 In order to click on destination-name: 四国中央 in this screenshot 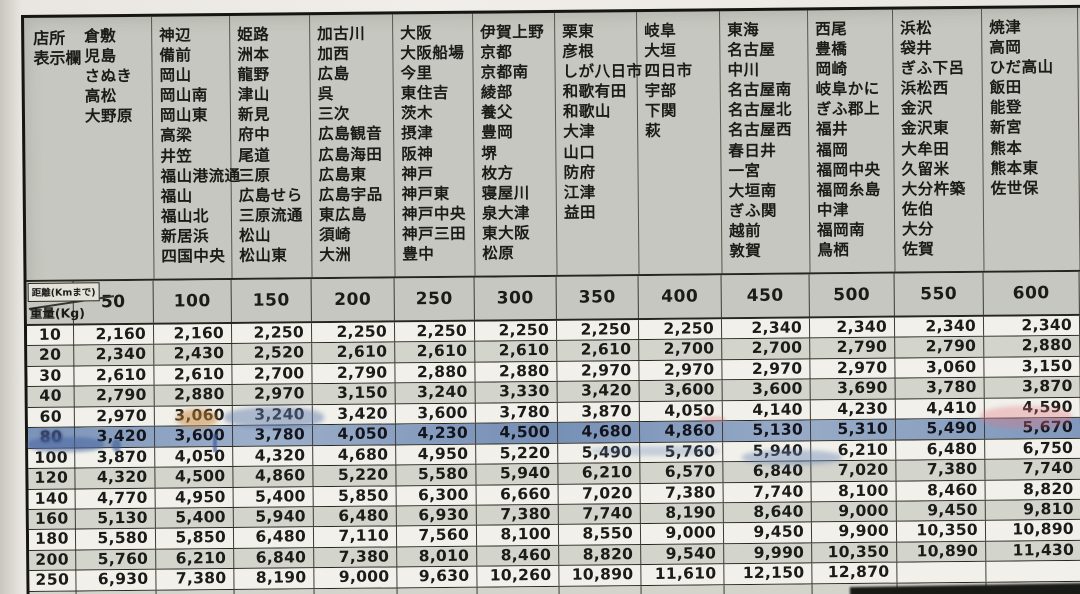, I will do `click(193, 256)`.